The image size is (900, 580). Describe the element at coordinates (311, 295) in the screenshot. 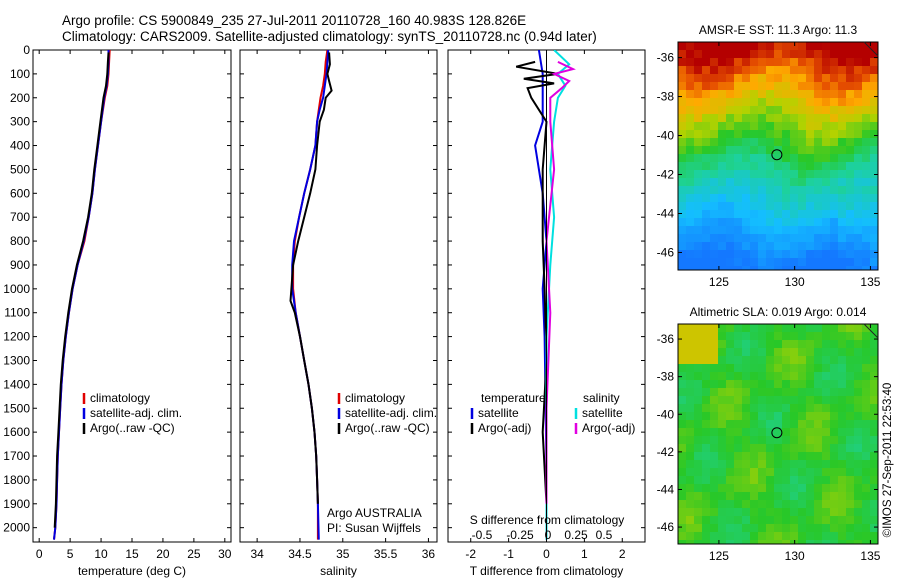

I see `profile-lines` at that location.